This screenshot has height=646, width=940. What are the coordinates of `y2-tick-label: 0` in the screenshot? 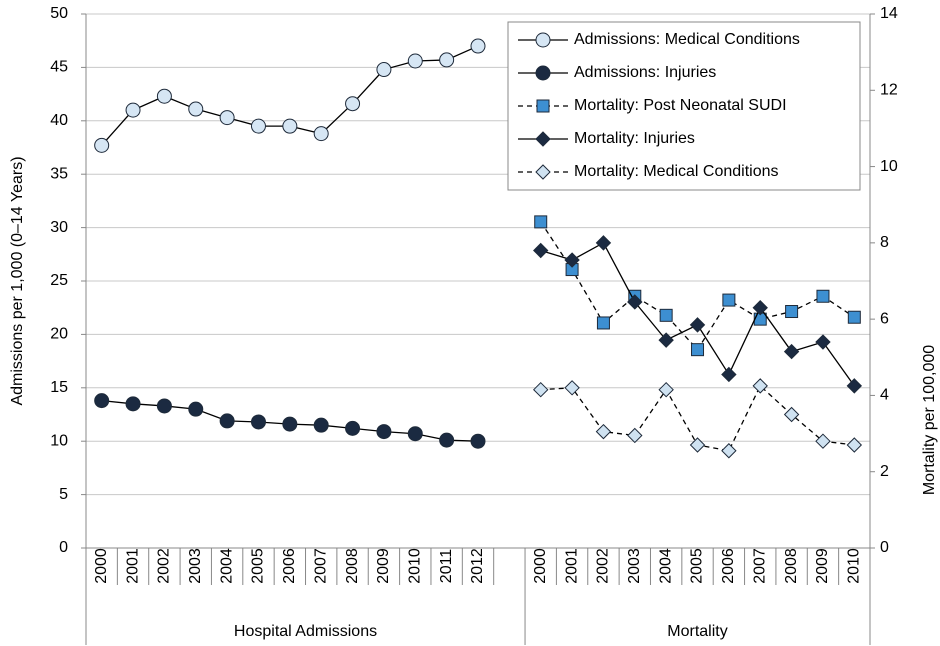 It's located at (884, 547).